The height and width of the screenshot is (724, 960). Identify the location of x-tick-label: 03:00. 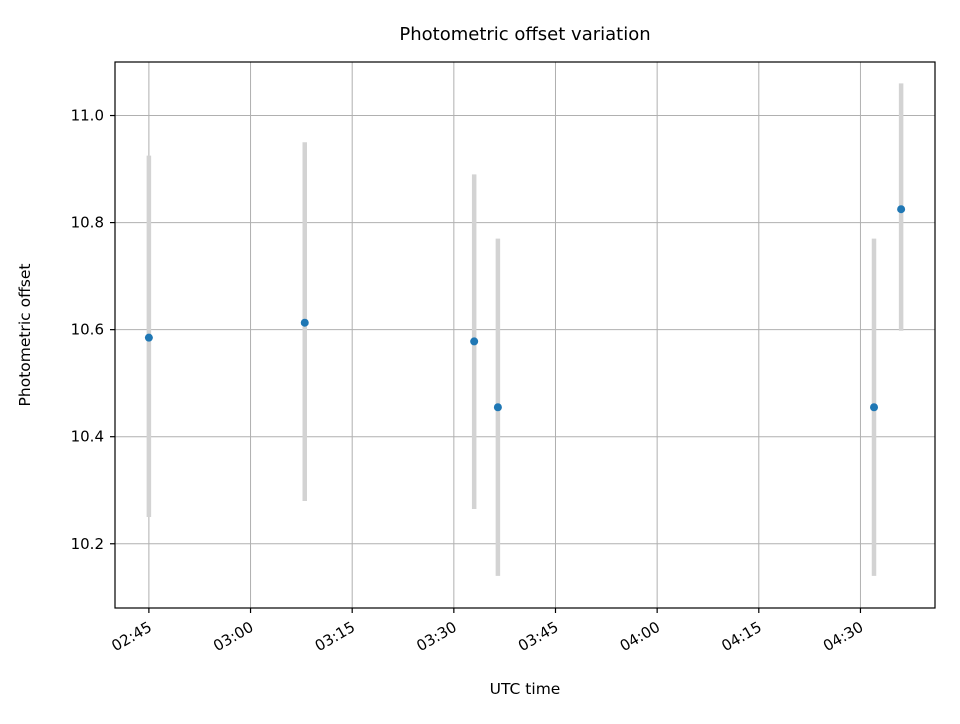
(233, 636).